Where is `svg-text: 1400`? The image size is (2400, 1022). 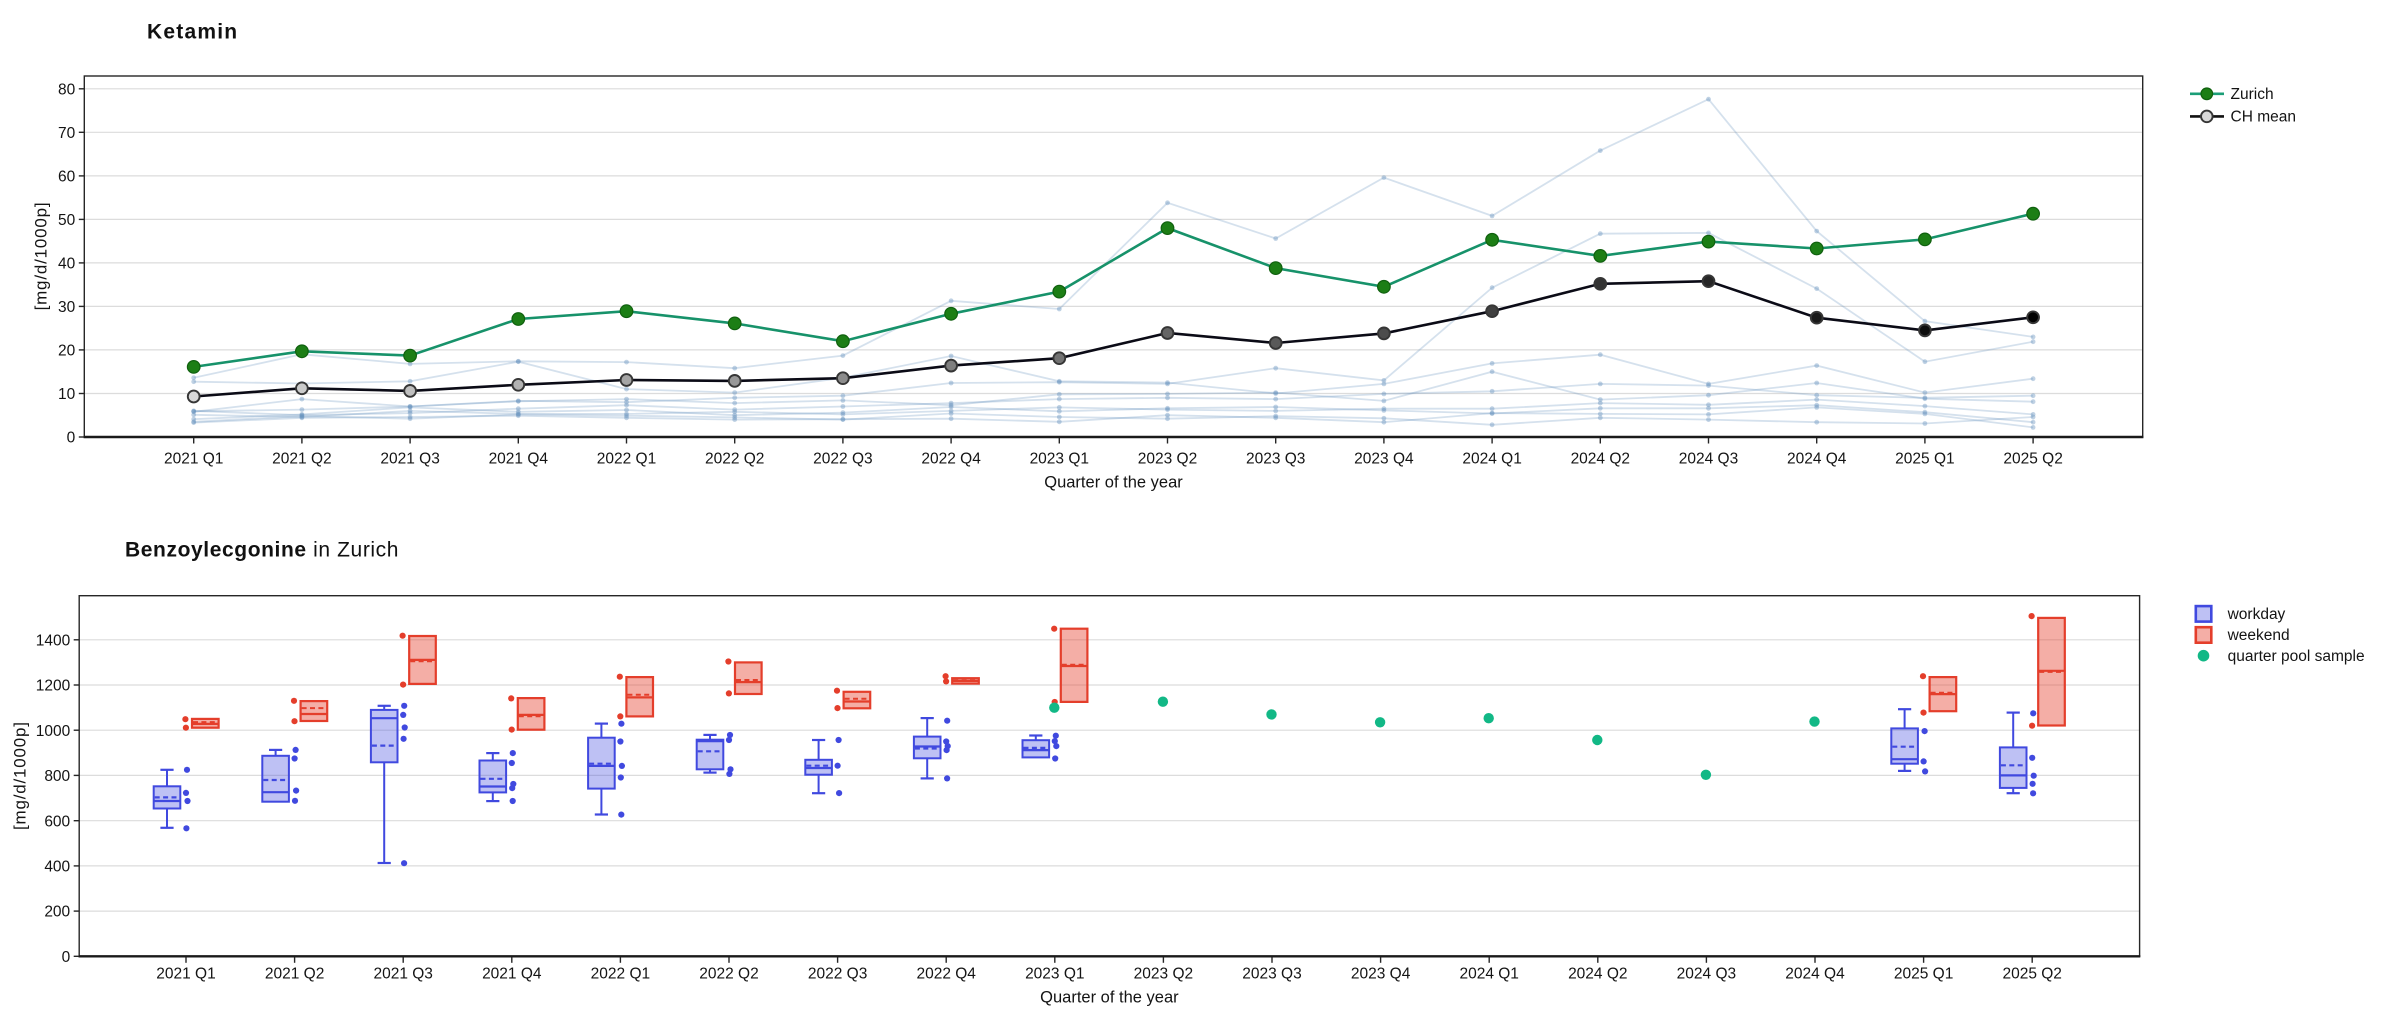 svg-text: 1400 is located at coordinates (53, 640).